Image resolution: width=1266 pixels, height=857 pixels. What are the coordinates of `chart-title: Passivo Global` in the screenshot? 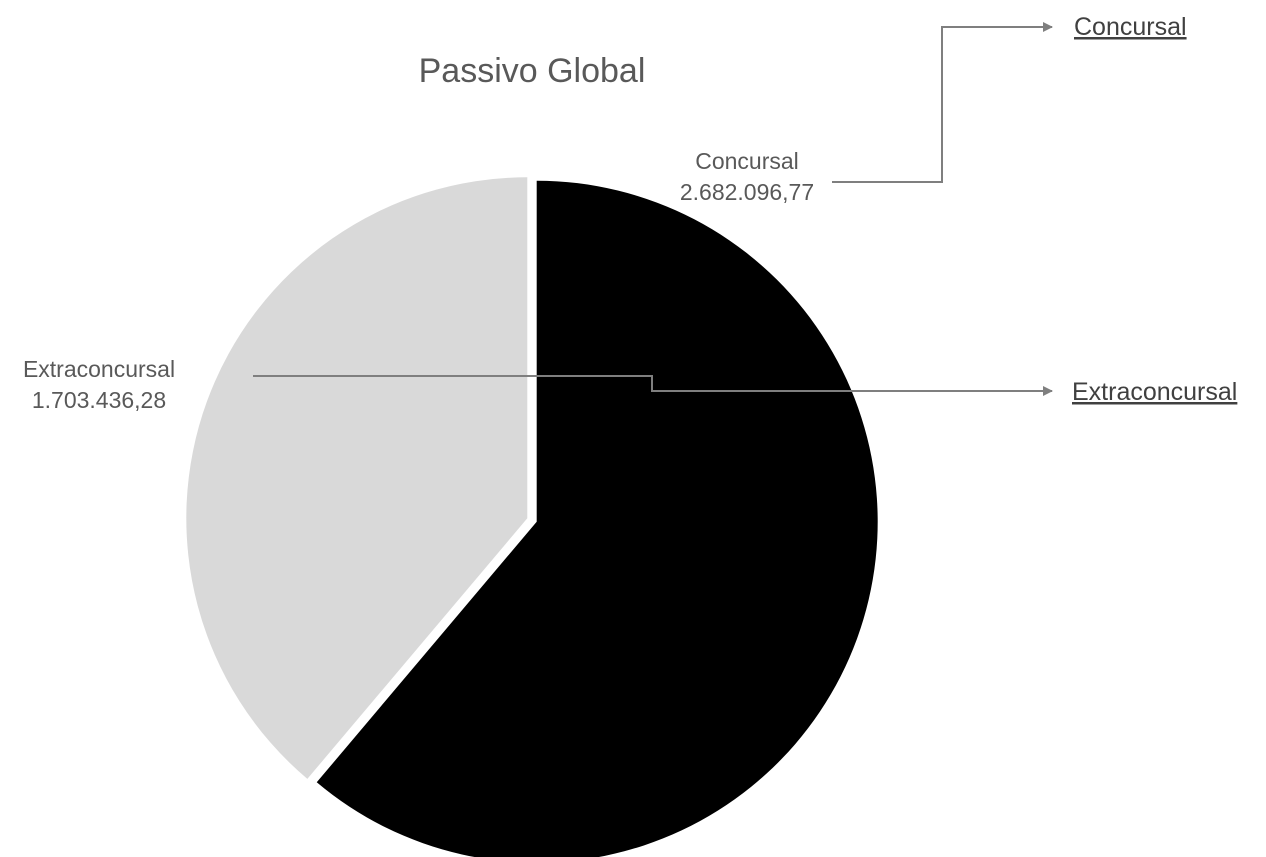 It's located at (532, 71).